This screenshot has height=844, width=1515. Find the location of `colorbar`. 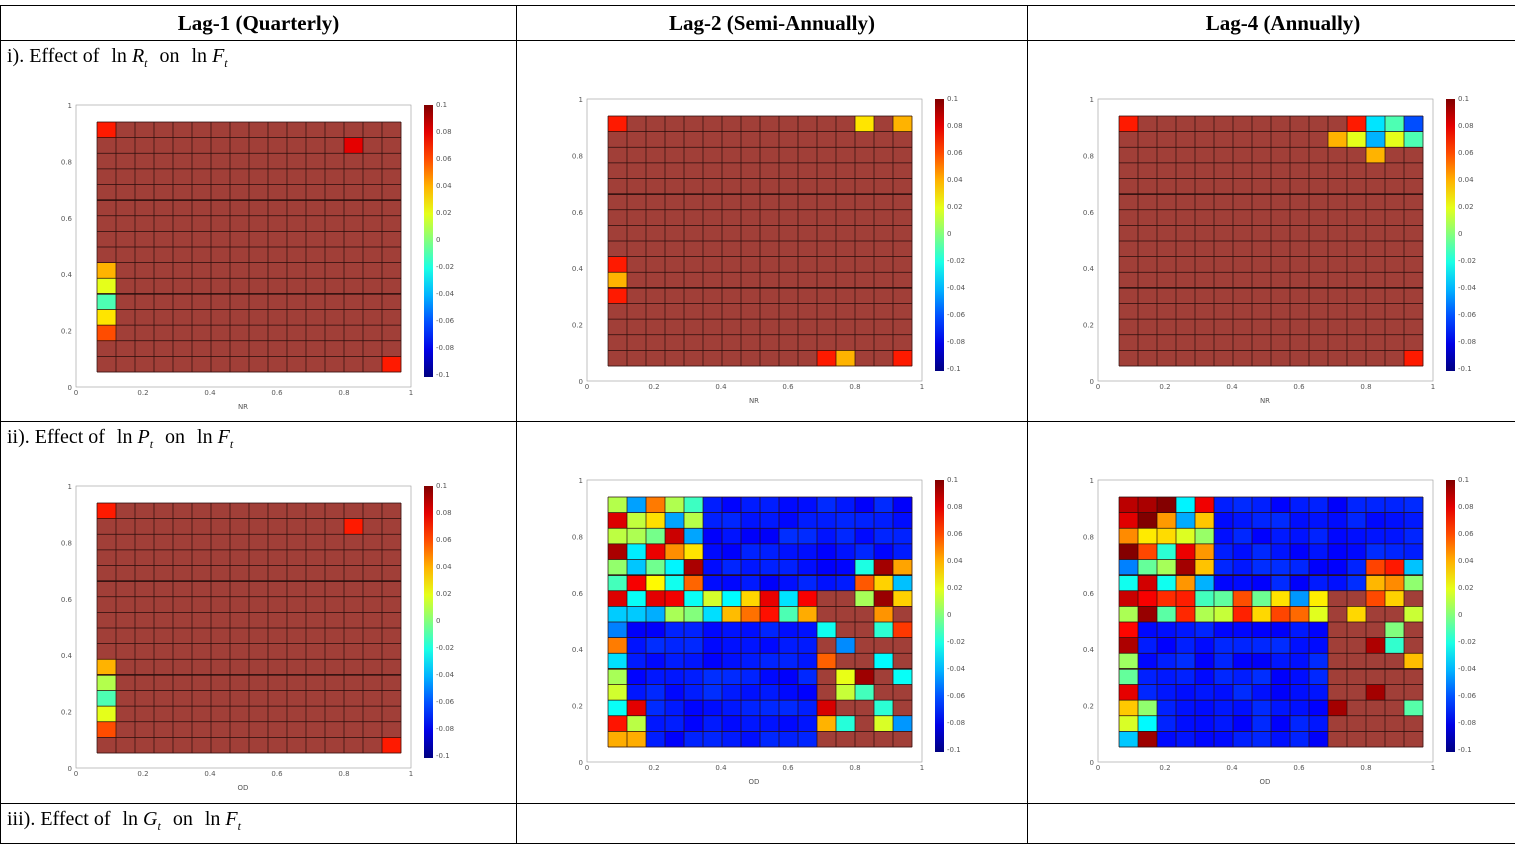

colorbar is located at coordinates (939, 616).